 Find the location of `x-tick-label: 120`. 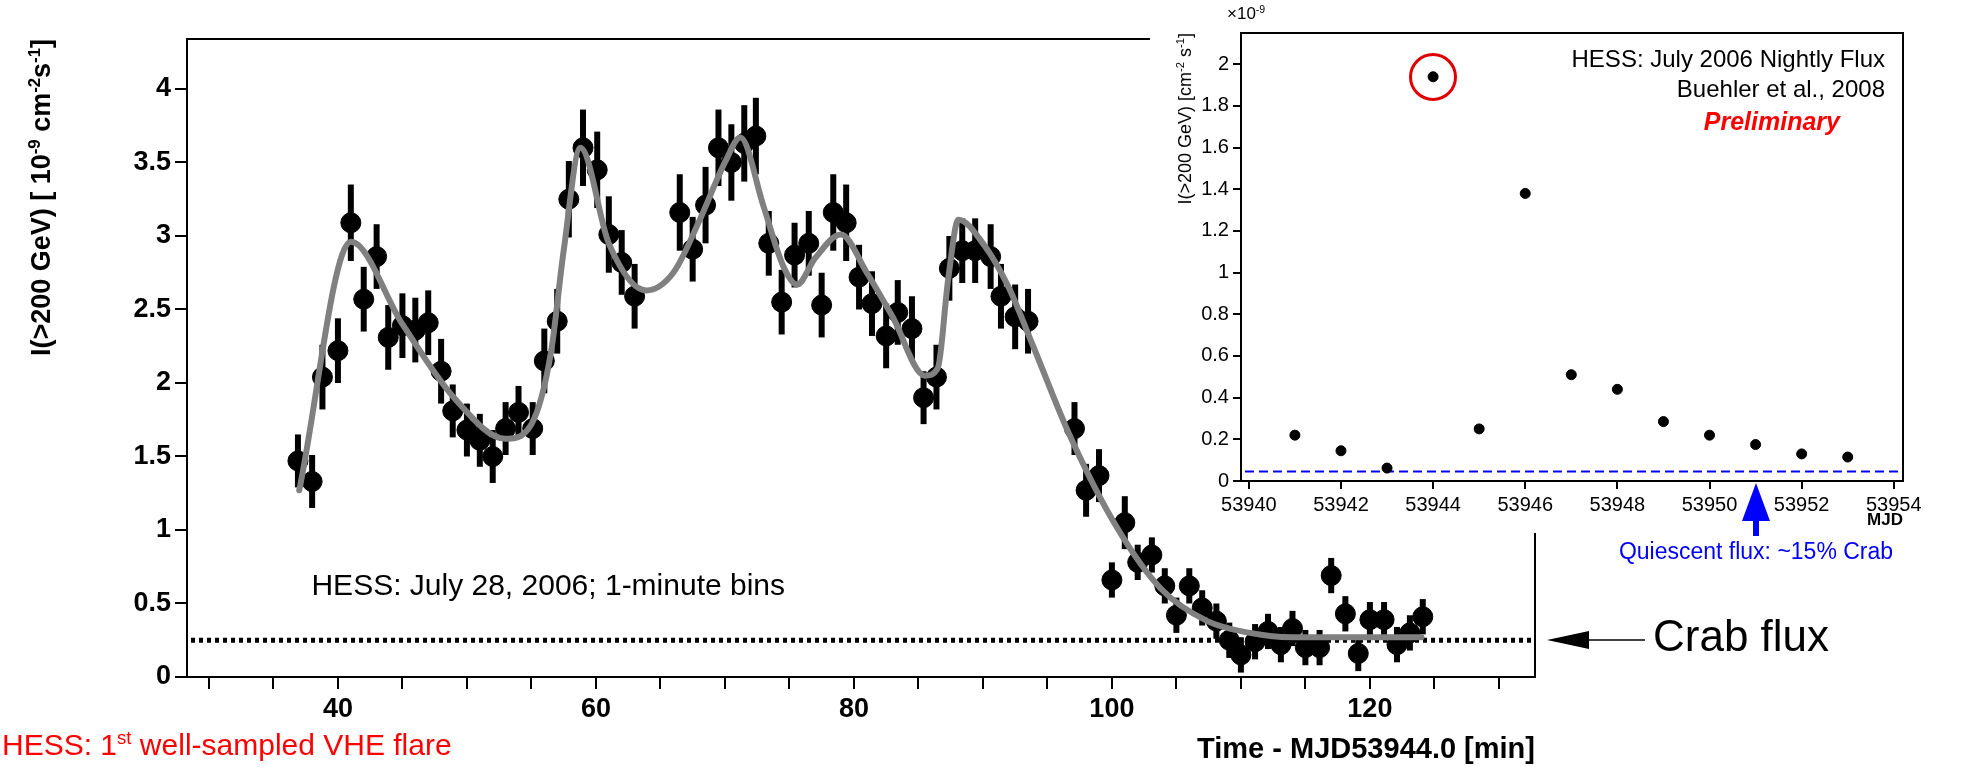

x-tick-label: 120 is located at coordinates (1370, 707).